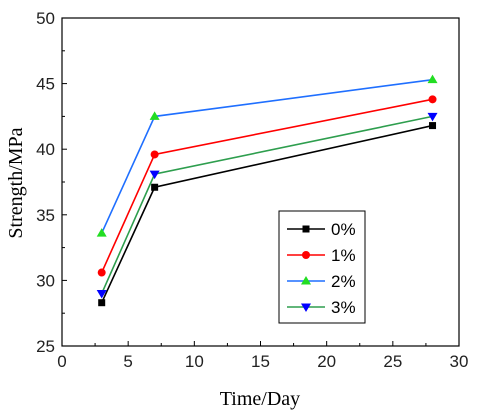  I want to click on y-tick-label: 35, so click(45, 215).